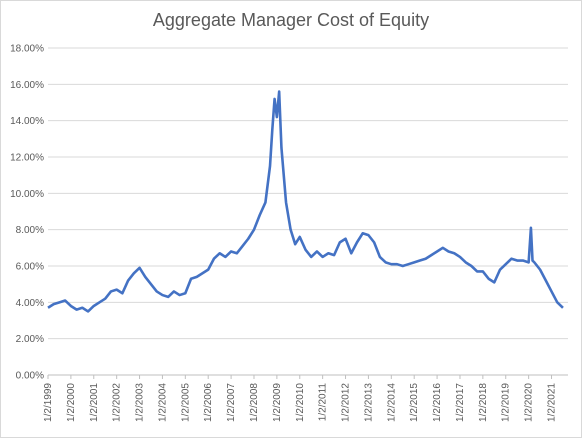 This screenshot has height=438, width=582. What do you see at coordinates (552, 402) in the screenshot?
I see `x-tick-label: 1/2/2021` at bounding box center [552, 402].